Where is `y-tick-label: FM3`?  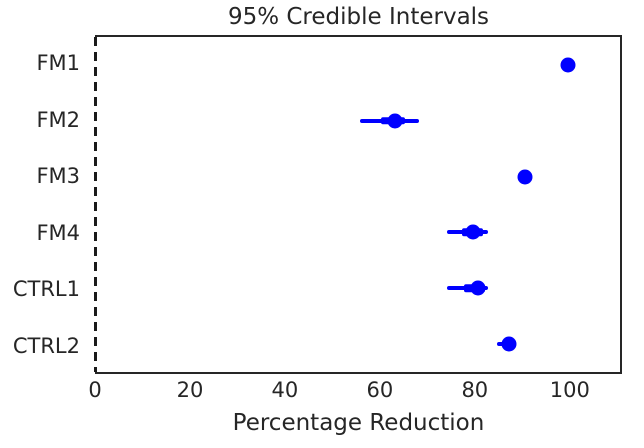
y-tick-label: FM3 is located at coordinates (58, 176).